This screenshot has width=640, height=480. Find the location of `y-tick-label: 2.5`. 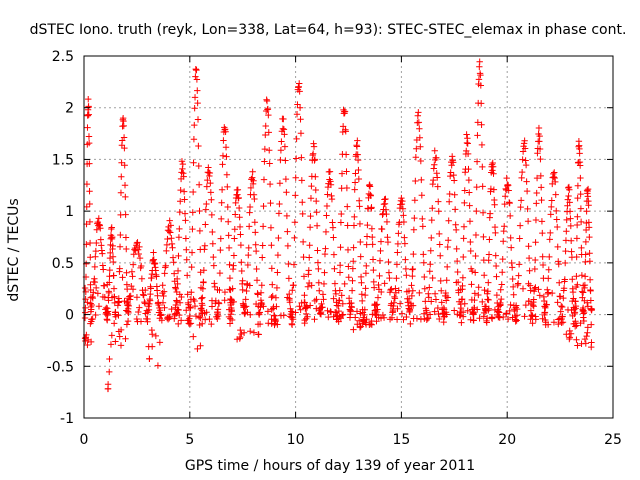

y-tick-label: 2.5 is located at coordinates (63, 57).